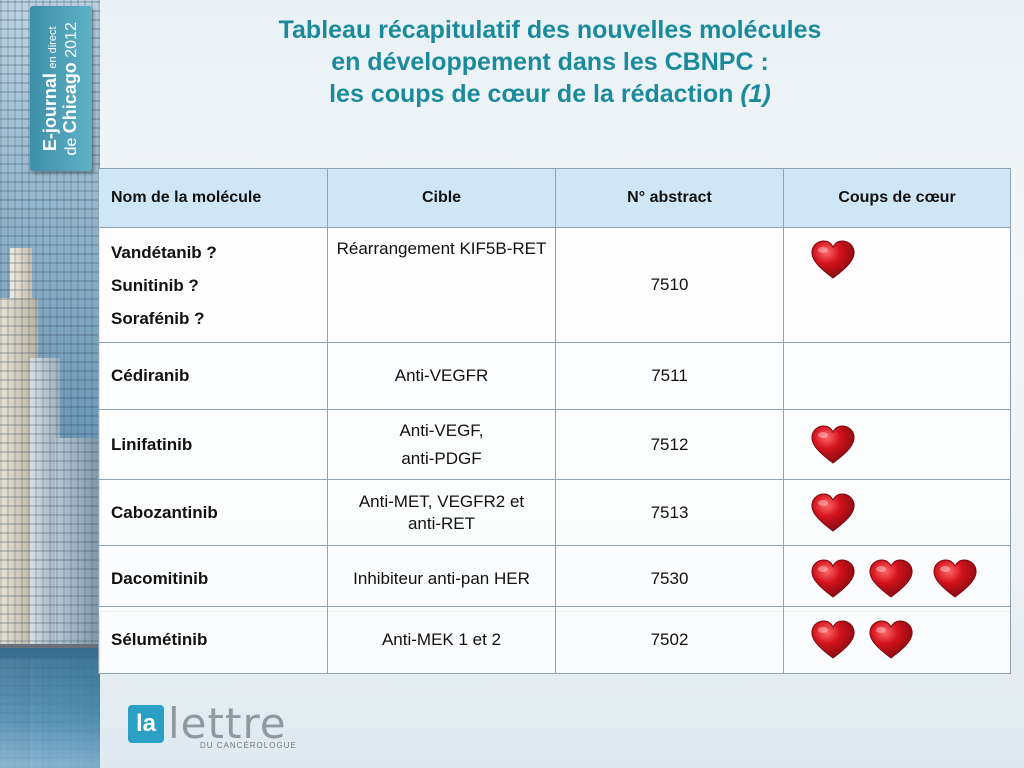 This screenshot has height=768, width=1024. I want to click on abstract-cell: 7510, so click(669, 285).